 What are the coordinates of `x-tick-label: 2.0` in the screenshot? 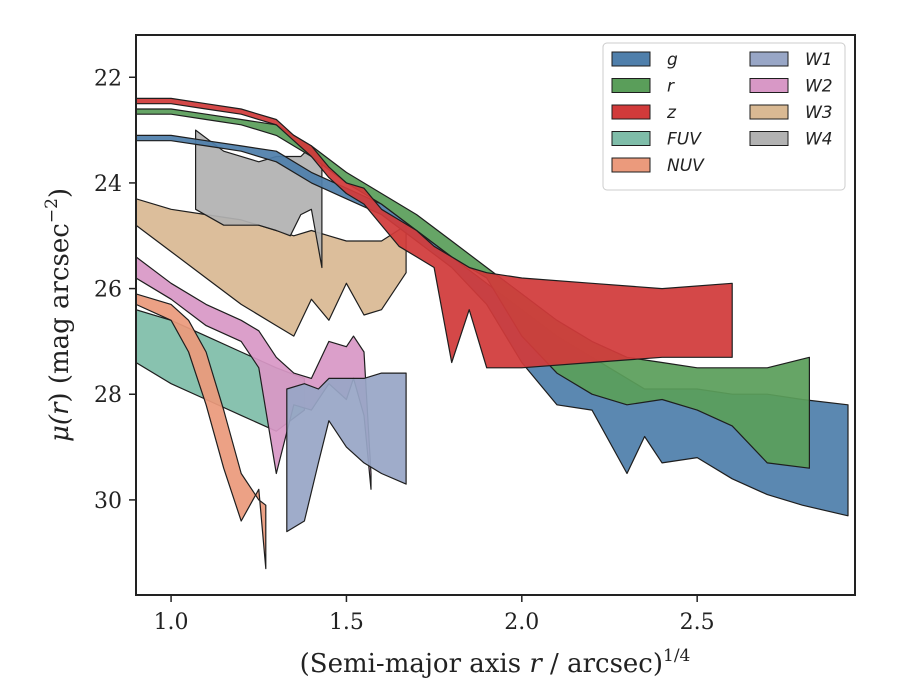 It's located at (521, 622).